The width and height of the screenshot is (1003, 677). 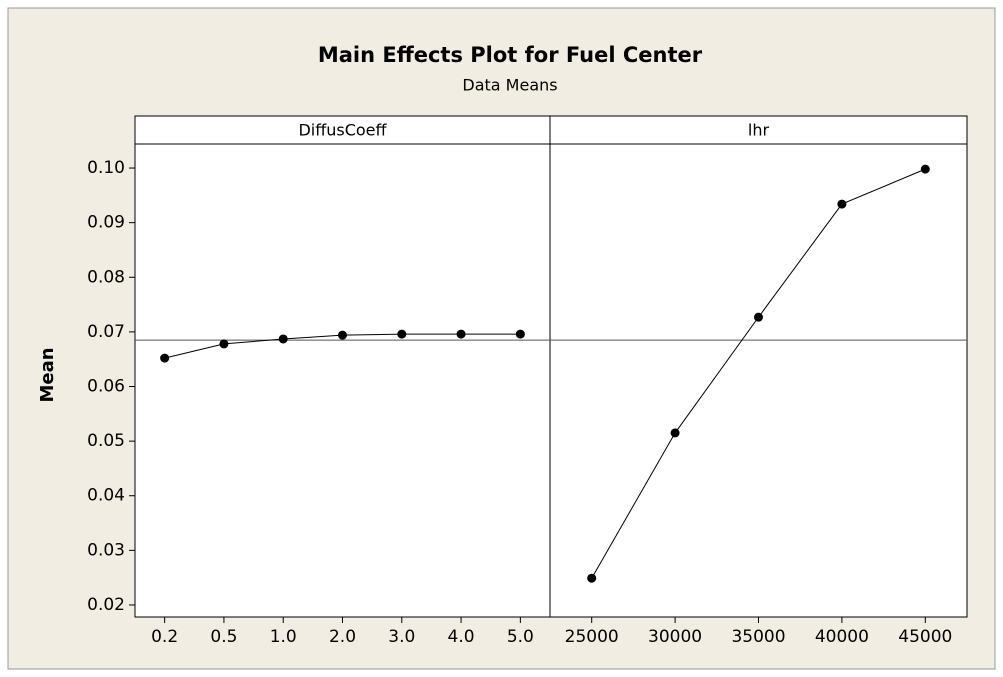 What do you see at coordinates (842, 637) in the screenshot?
I see `x-tick-label: 40000` at bounding box center [842, 637].